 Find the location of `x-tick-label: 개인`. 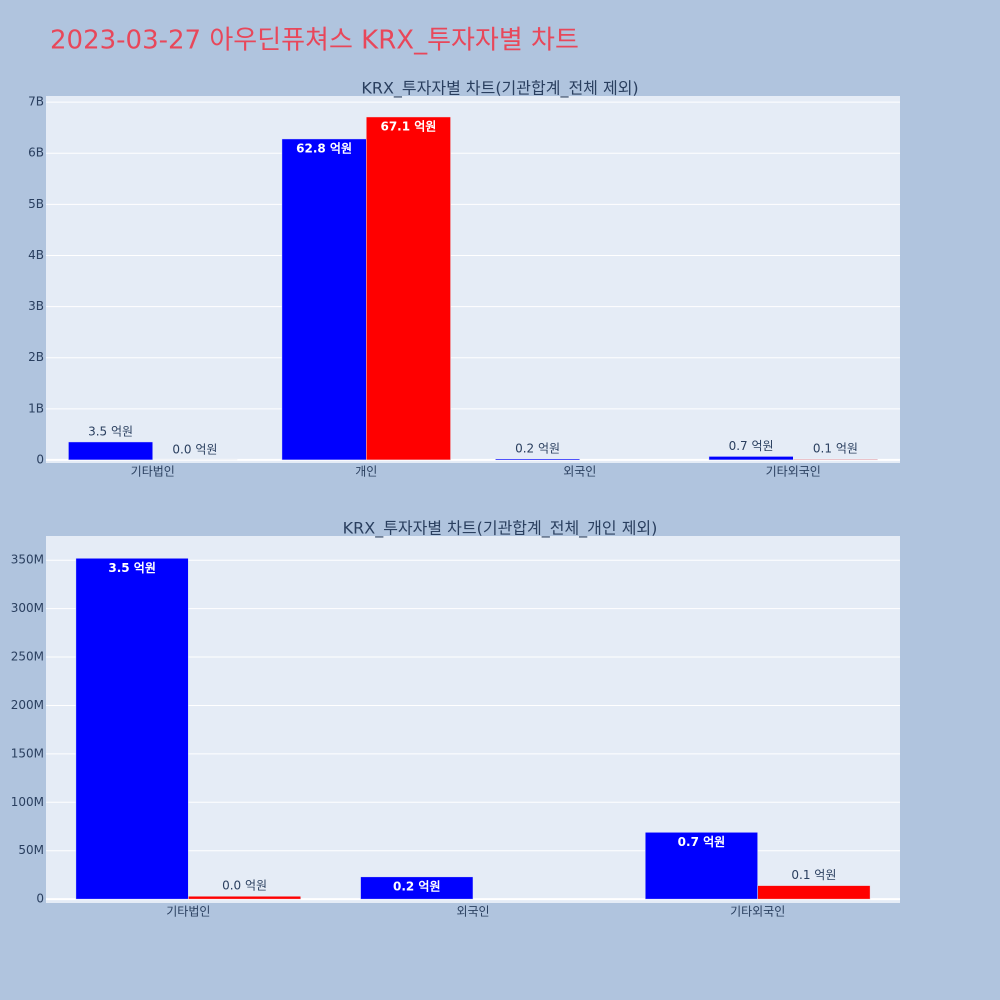

x-tick-label: 개인 is located at coordinates (366, 472).